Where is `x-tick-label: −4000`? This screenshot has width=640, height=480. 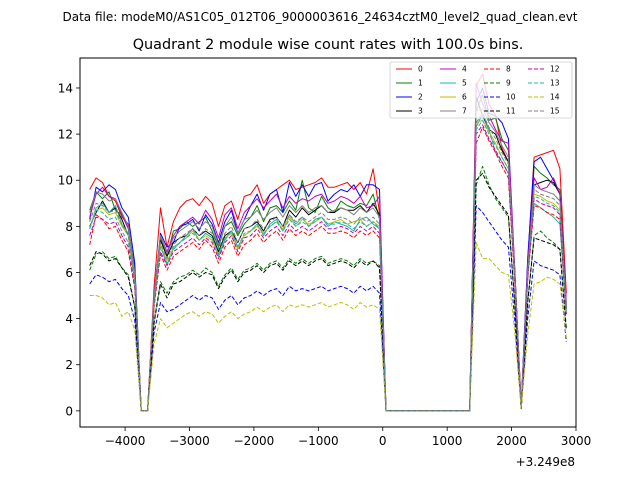
x-tick-label: −4000 is located at coordinates (125, 441).